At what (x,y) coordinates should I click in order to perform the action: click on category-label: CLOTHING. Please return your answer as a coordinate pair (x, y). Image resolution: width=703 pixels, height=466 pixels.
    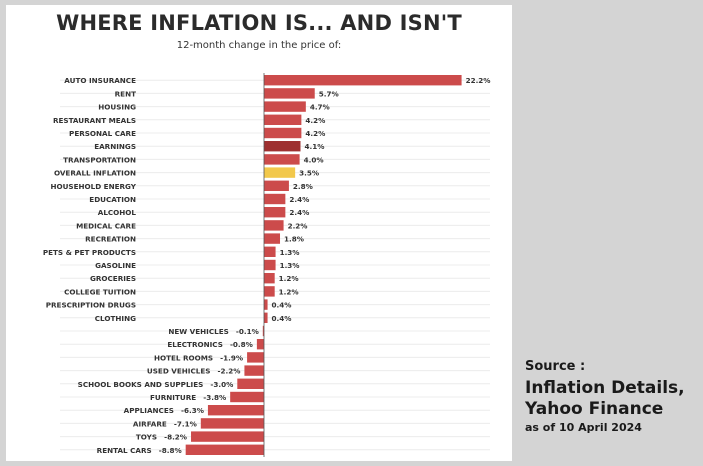
    Looking at the image, I should click on (115, 318).